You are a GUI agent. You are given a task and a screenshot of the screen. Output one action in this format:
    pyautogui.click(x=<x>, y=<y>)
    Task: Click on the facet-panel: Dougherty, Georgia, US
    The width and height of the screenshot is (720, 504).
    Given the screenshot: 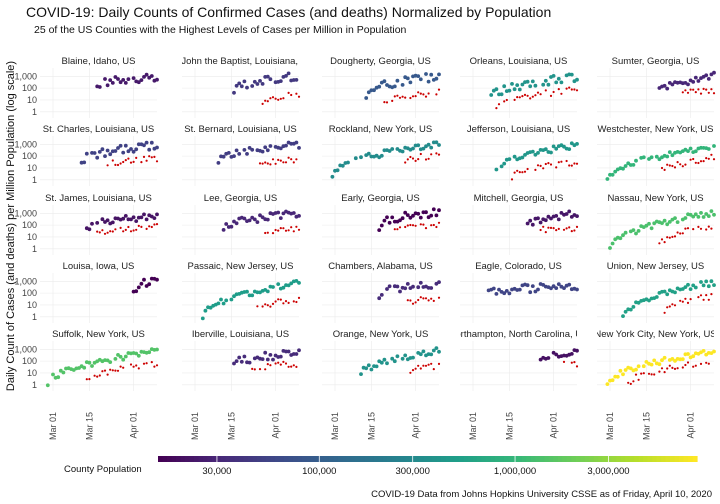 What is the action you would take?
    pyautogui.click(x=381, y=87)
    